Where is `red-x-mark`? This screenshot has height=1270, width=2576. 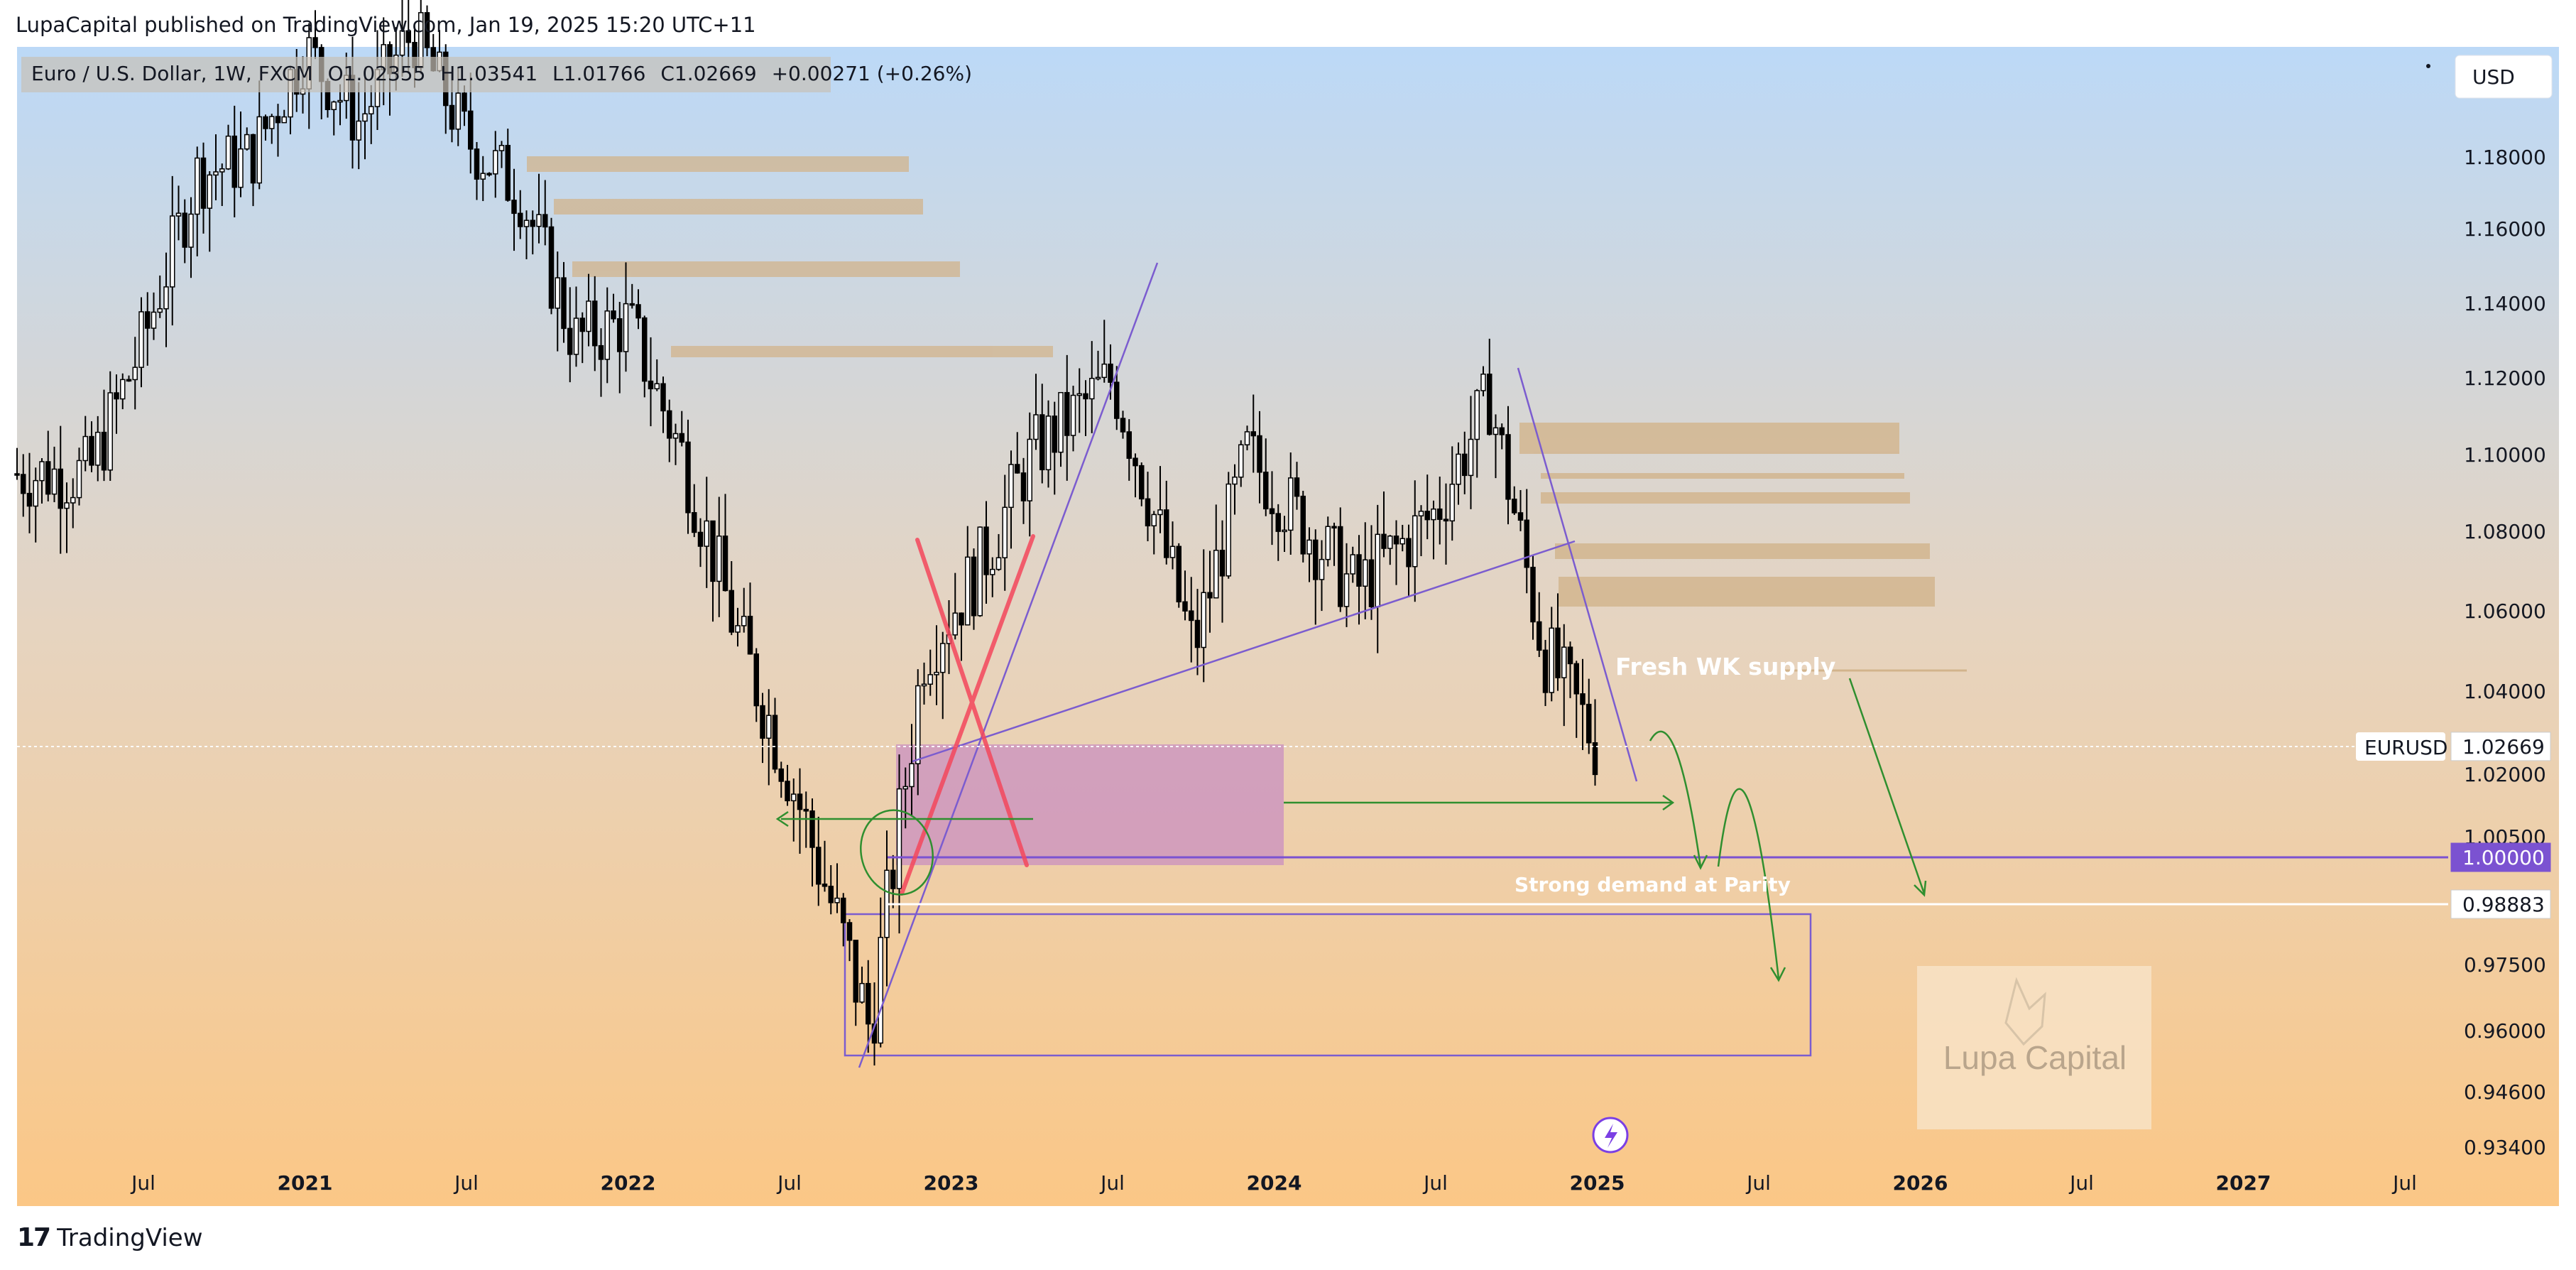 red-x-mark is located at coordinates (967, 715).